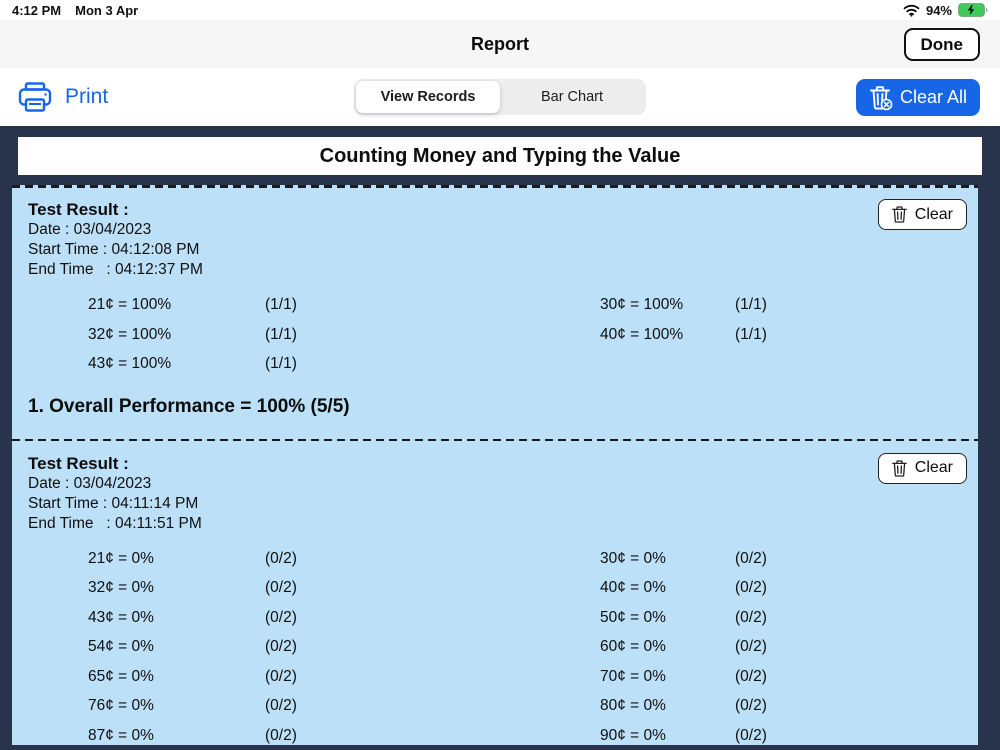 The width and height of the screenshot is (1000, 750). Describe the element at coordinates (121, 646) in the screenshot. I see `result-label: 54¢ = 0%` at that location.